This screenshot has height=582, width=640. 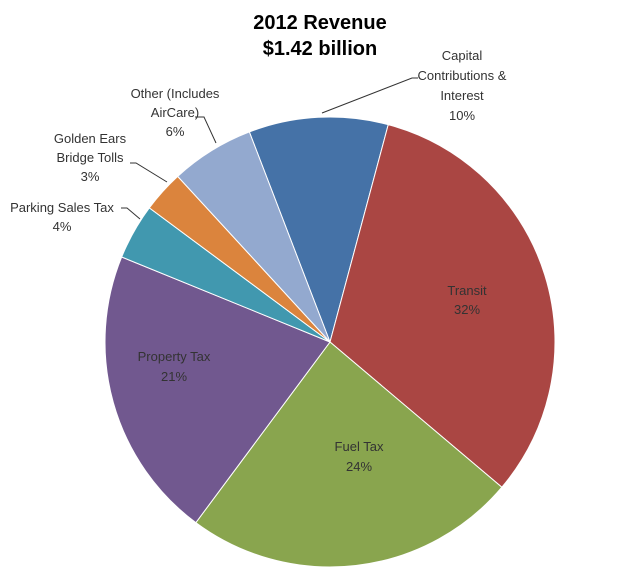 What do you see at coordinates (467, 309) in the screenshot?
I see `value-label-transit: 32%` at bounding box center [467, 309].